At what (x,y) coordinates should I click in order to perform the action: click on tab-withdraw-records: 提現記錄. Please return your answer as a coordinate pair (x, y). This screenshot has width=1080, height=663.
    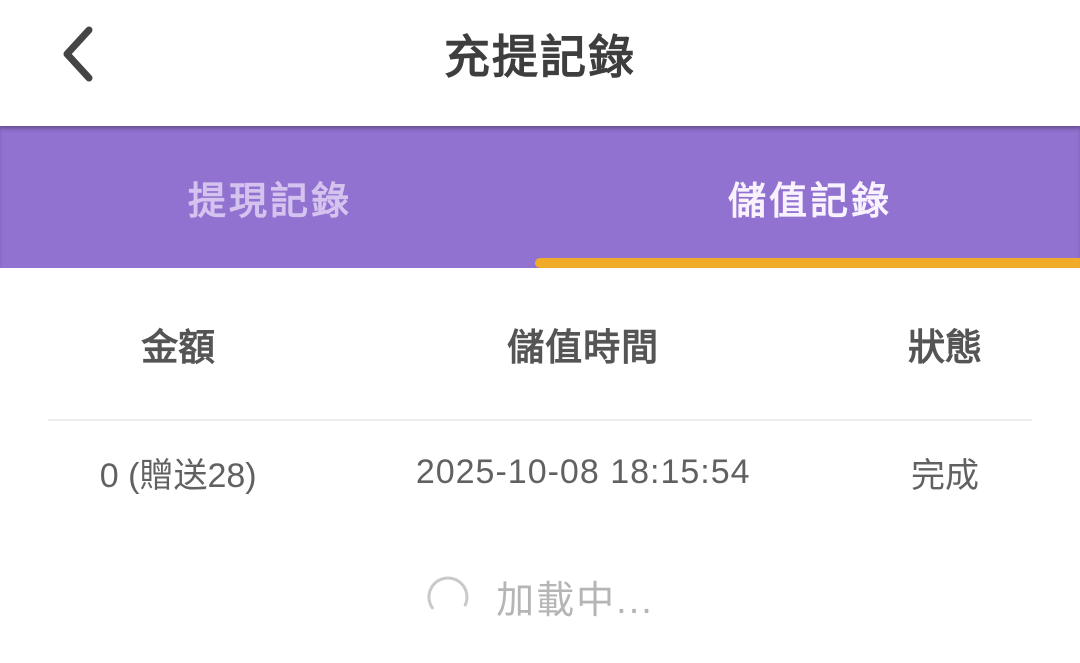
    Looking at the image, I should click on (270, 197).